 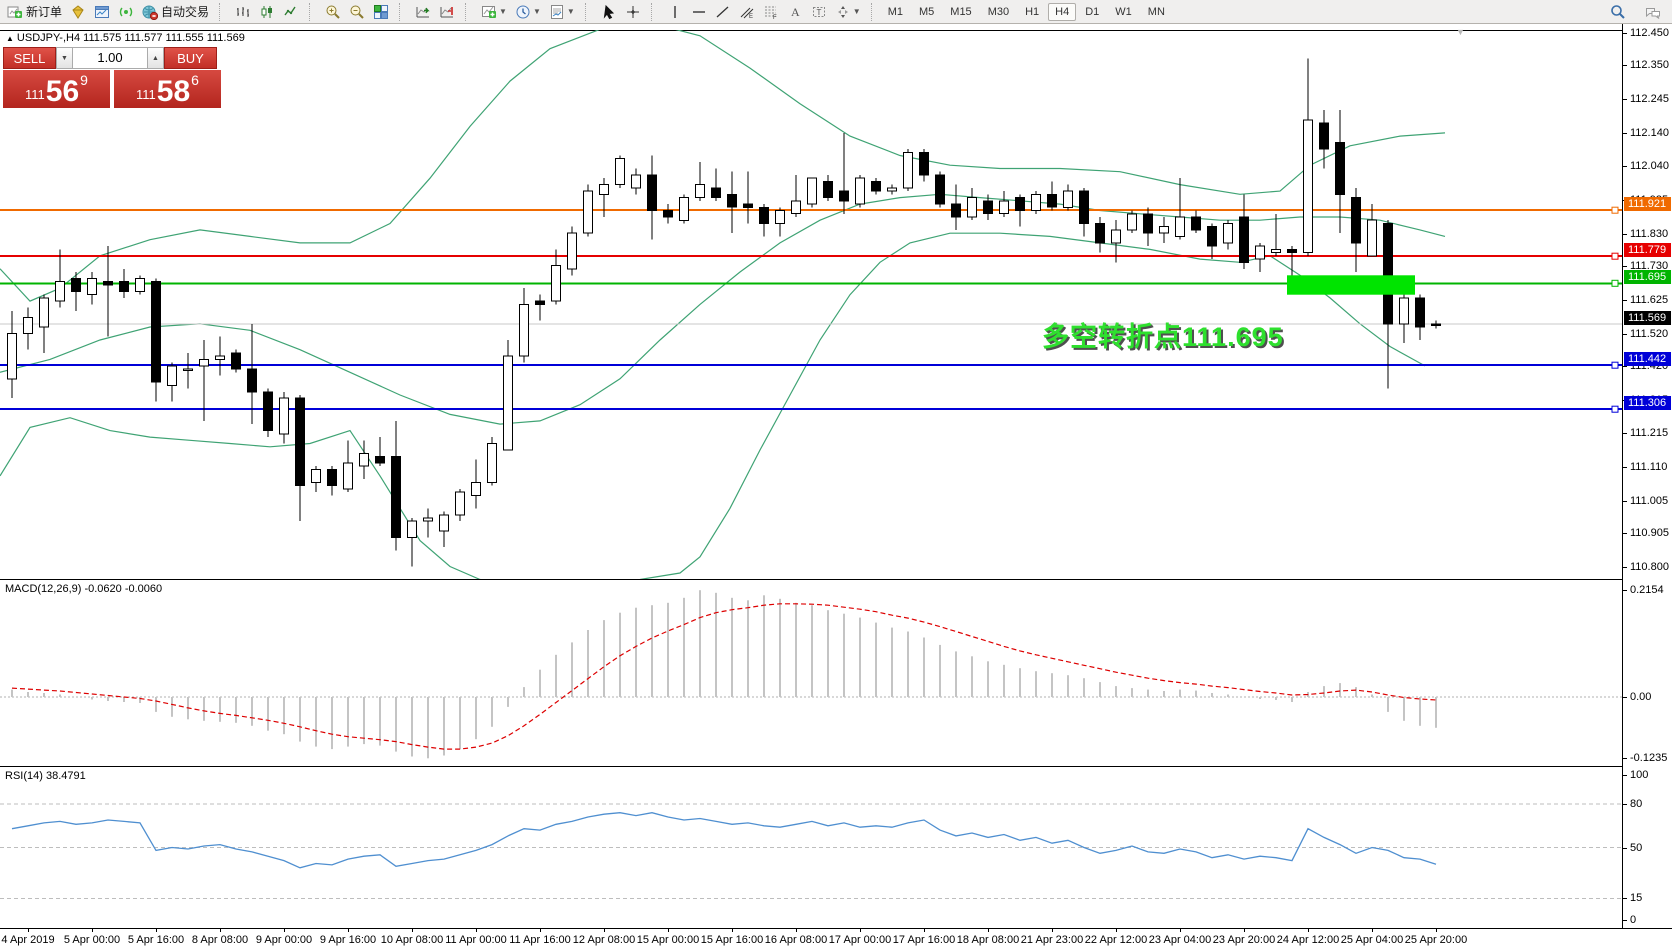 What do you see at coordinates (1618, 12) in the screenshot?
I see `search-button` at bounding box center [1618, 12].